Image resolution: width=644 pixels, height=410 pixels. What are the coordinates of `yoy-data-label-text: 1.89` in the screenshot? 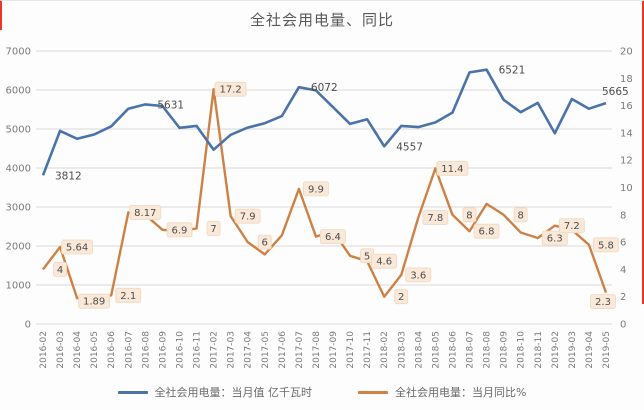 It's located at (94, 302).